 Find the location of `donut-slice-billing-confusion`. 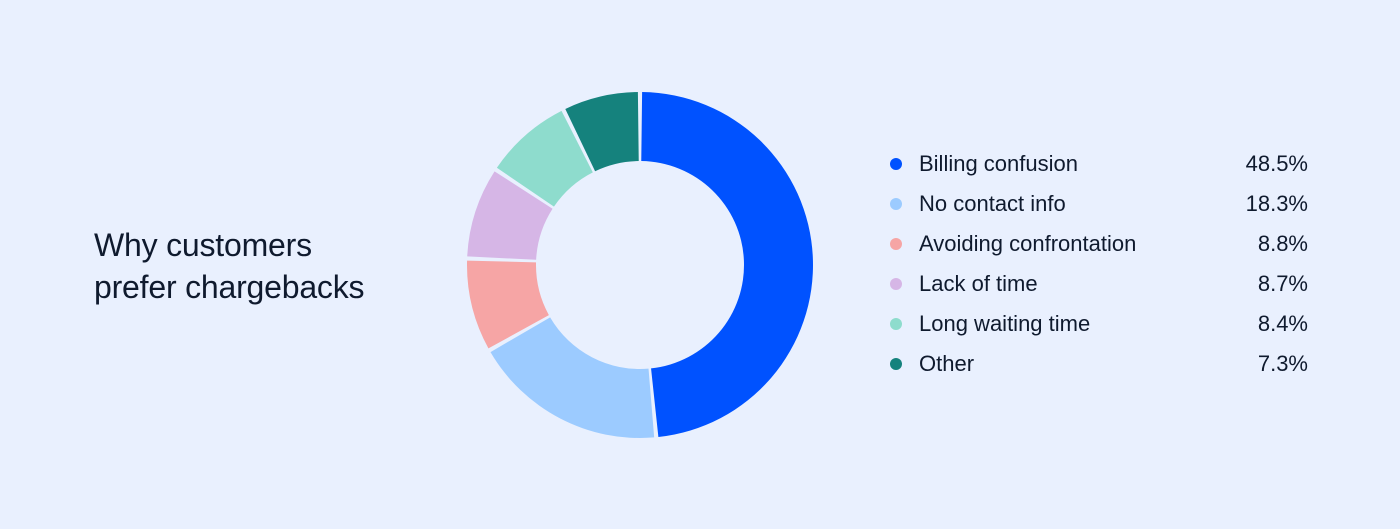

donut-slice-billing-confusion is located at coordinates (727, 265).